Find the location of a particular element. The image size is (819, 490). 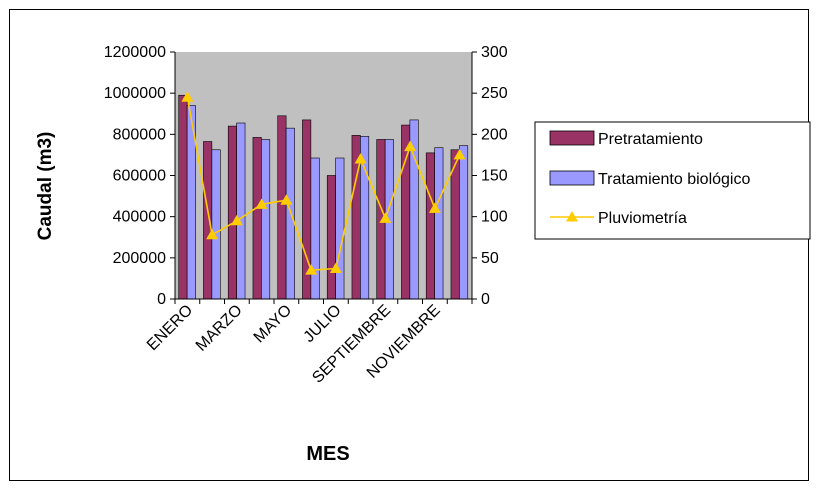

y-tick-label: 600000 is located at coordinates (139, 176).